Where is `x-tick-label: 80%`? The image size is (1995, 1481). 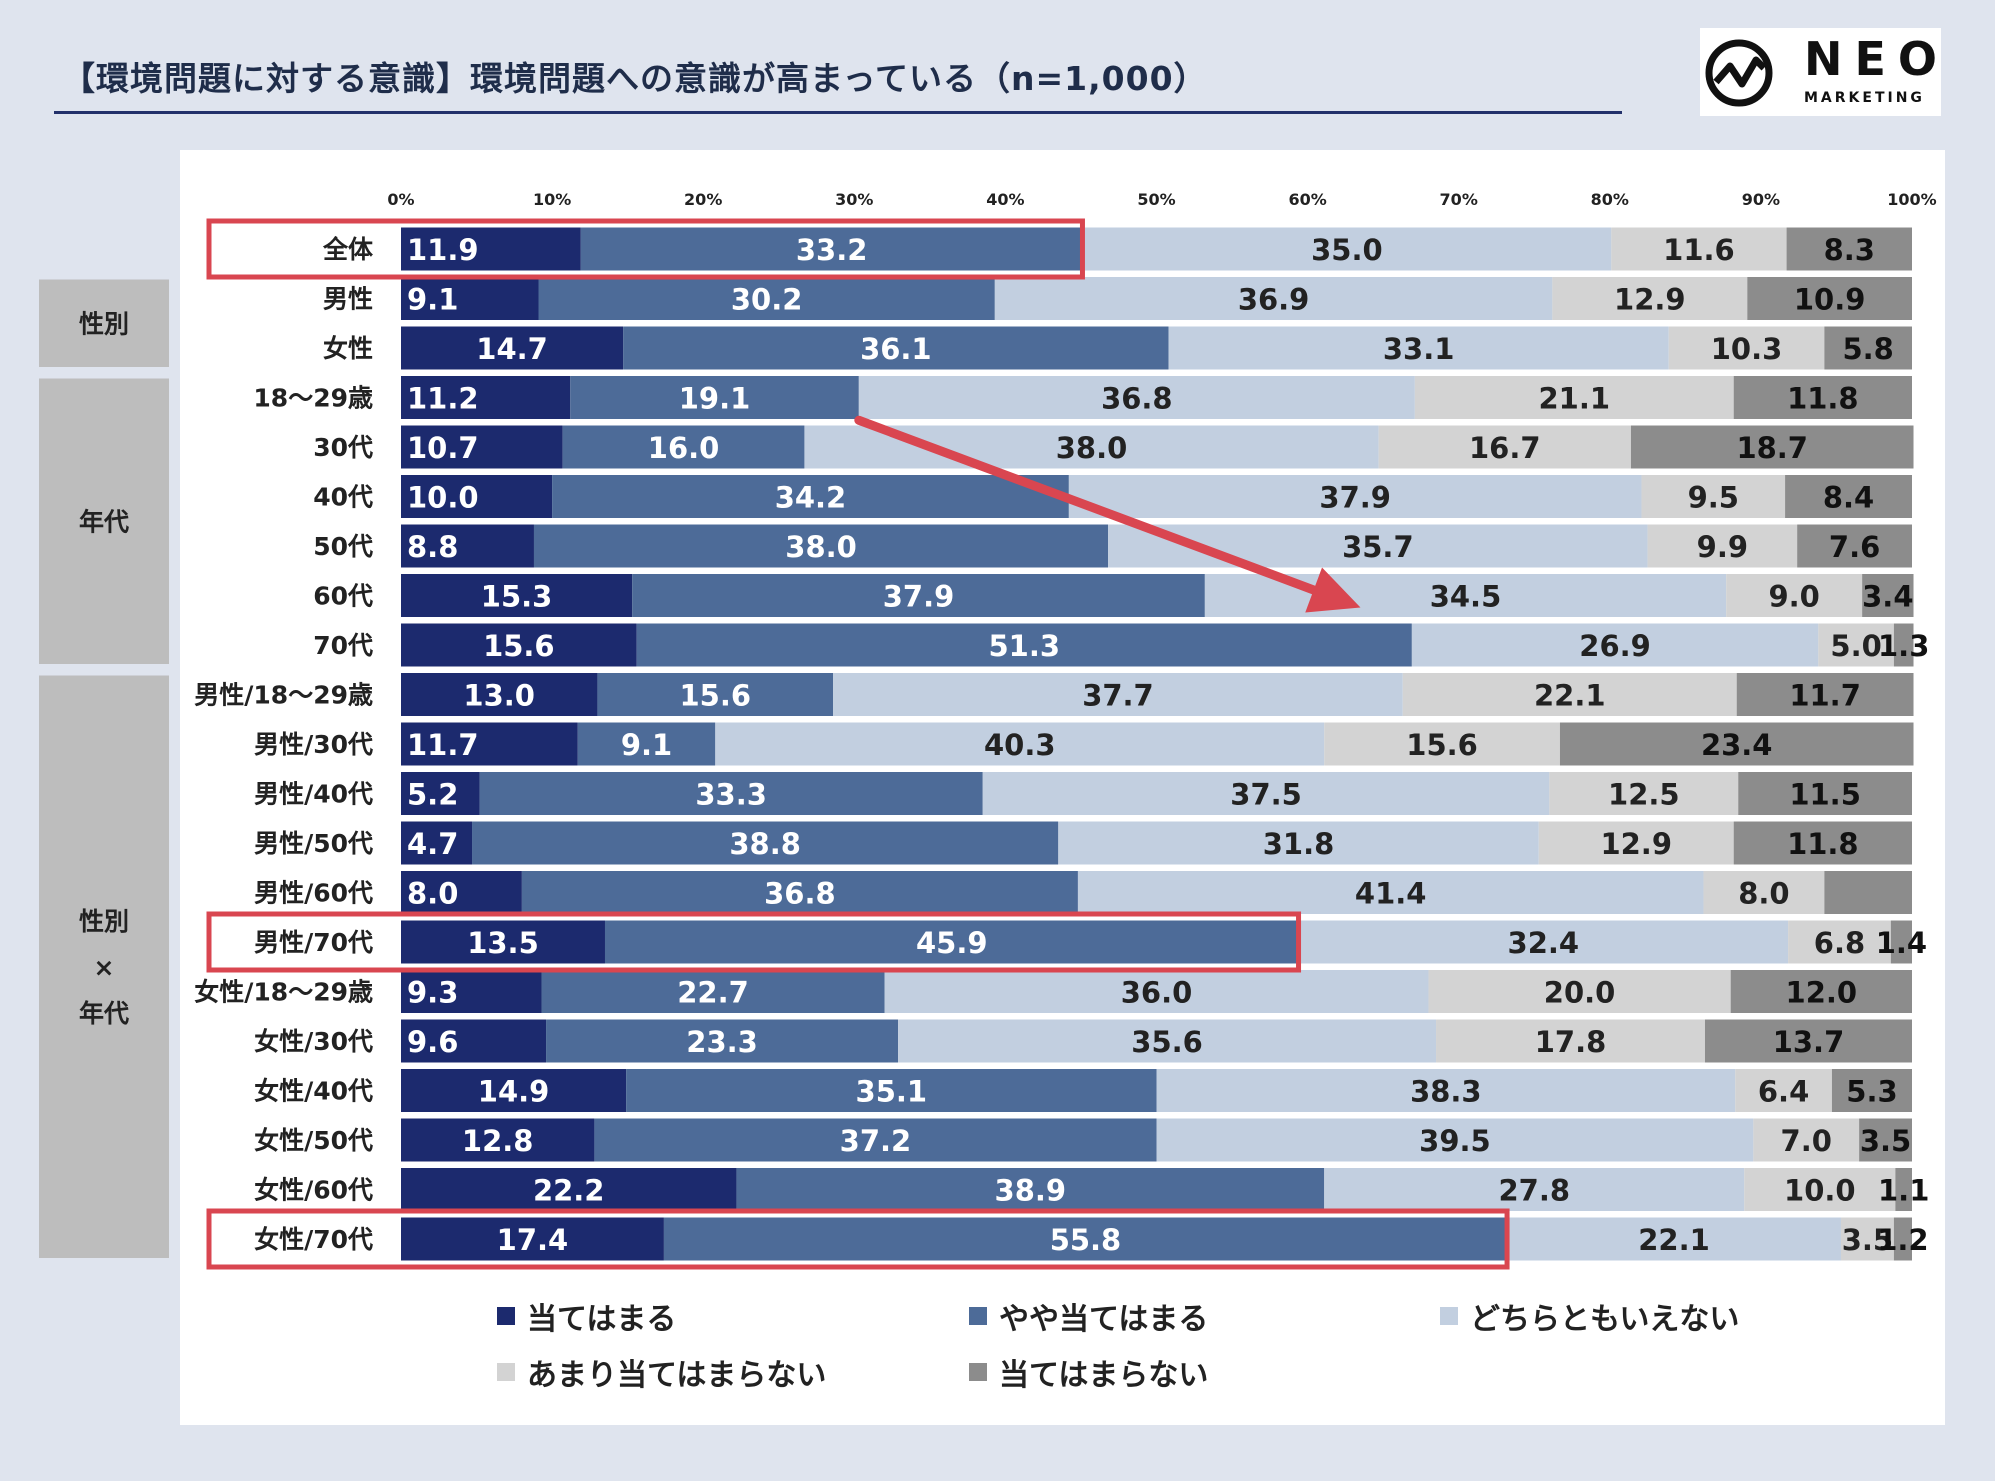
x-tick-label: 80% is located at coordinates (1610, 199).